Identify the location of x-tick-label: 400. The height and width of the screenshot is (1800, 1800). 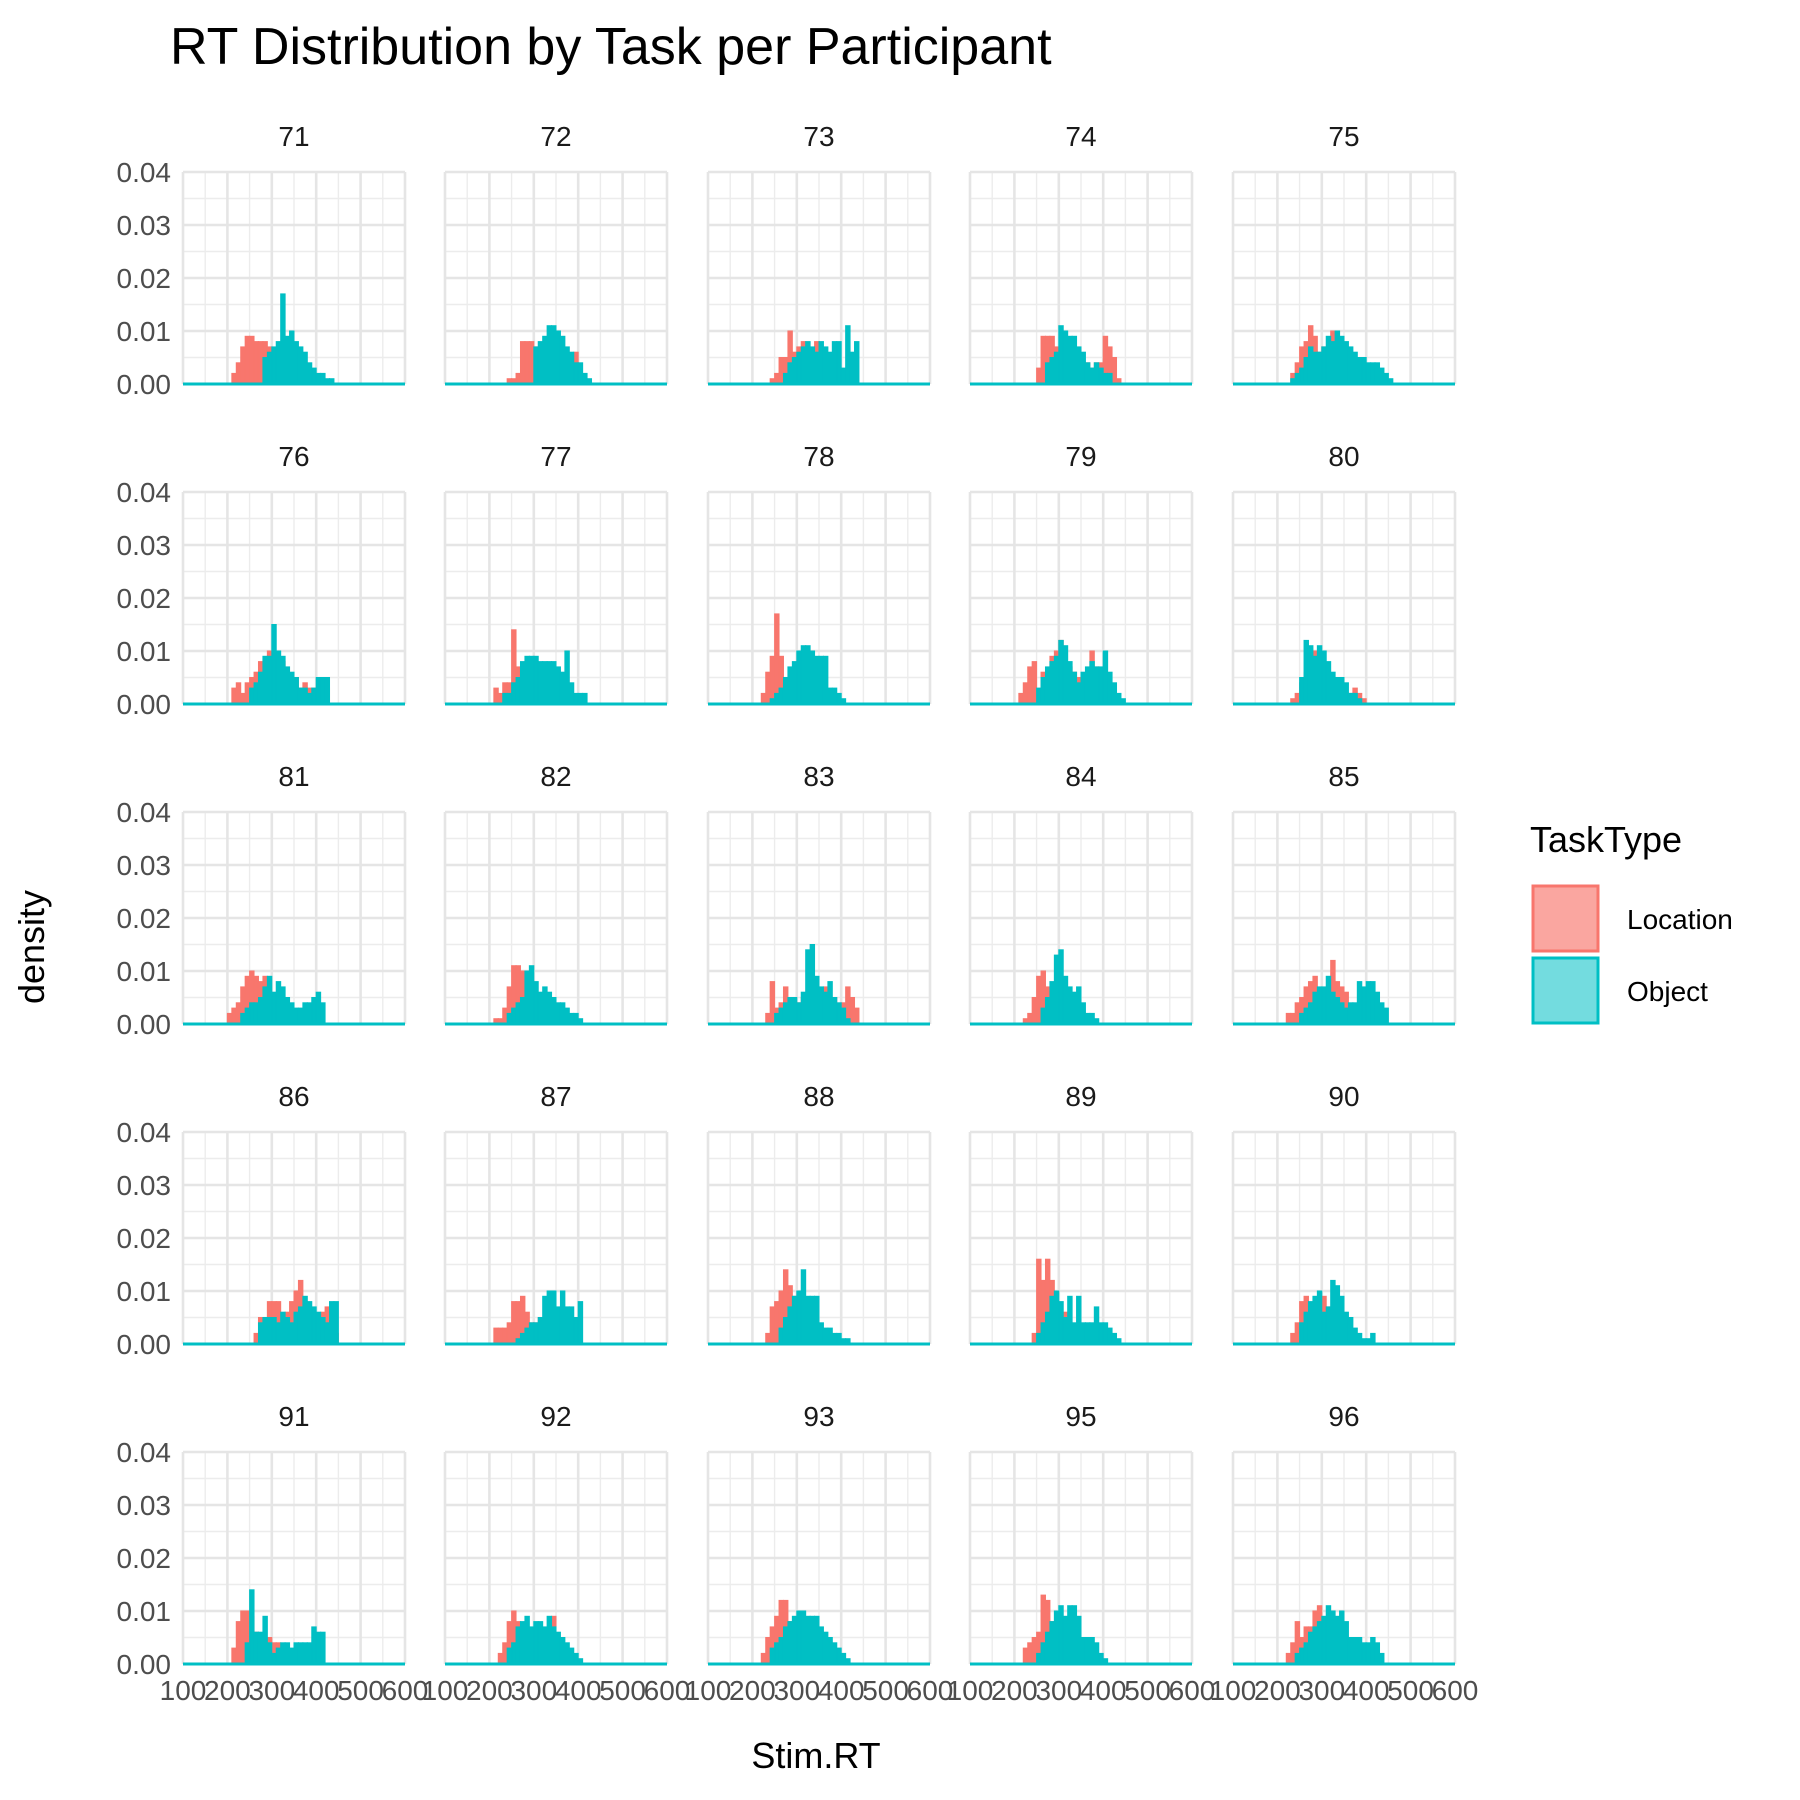
(578, 1690).